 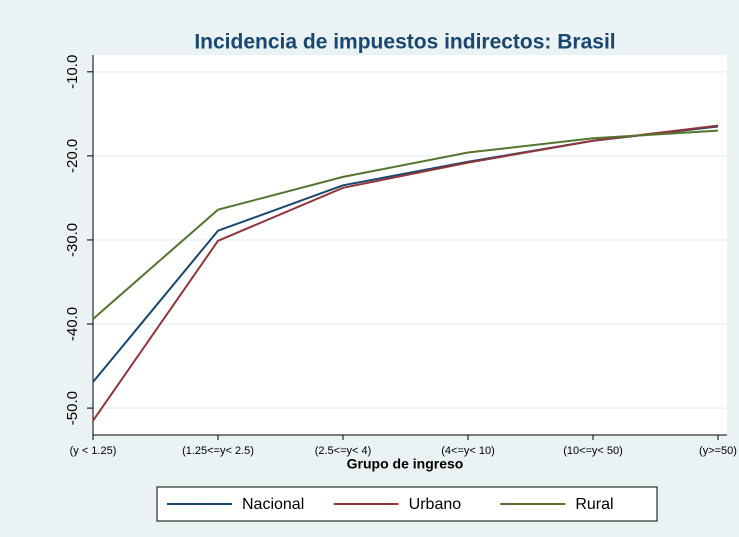 I want to click on y-tick-label: -50.0, so click(x=72, y=408).